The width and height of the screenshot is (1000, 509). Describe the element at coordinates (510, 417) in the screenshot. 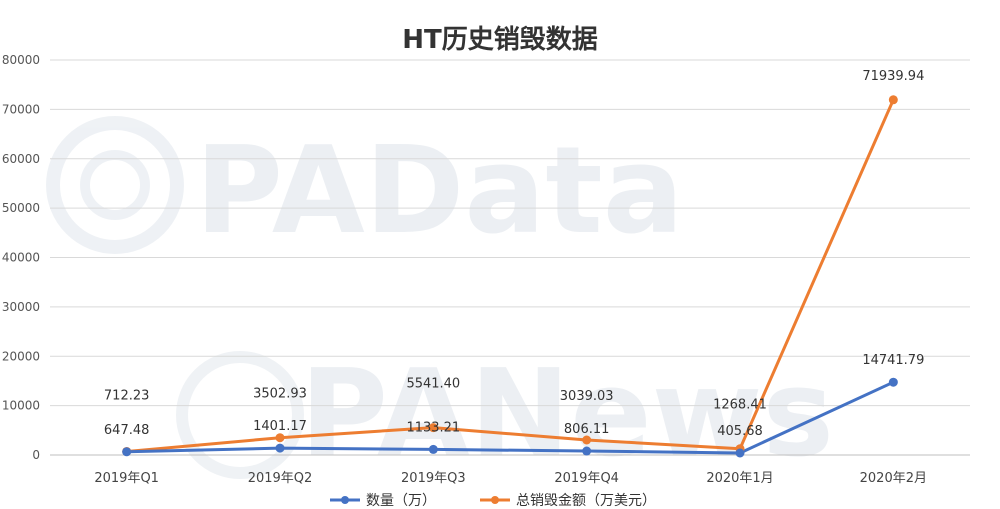

I see `series-line` at that location.